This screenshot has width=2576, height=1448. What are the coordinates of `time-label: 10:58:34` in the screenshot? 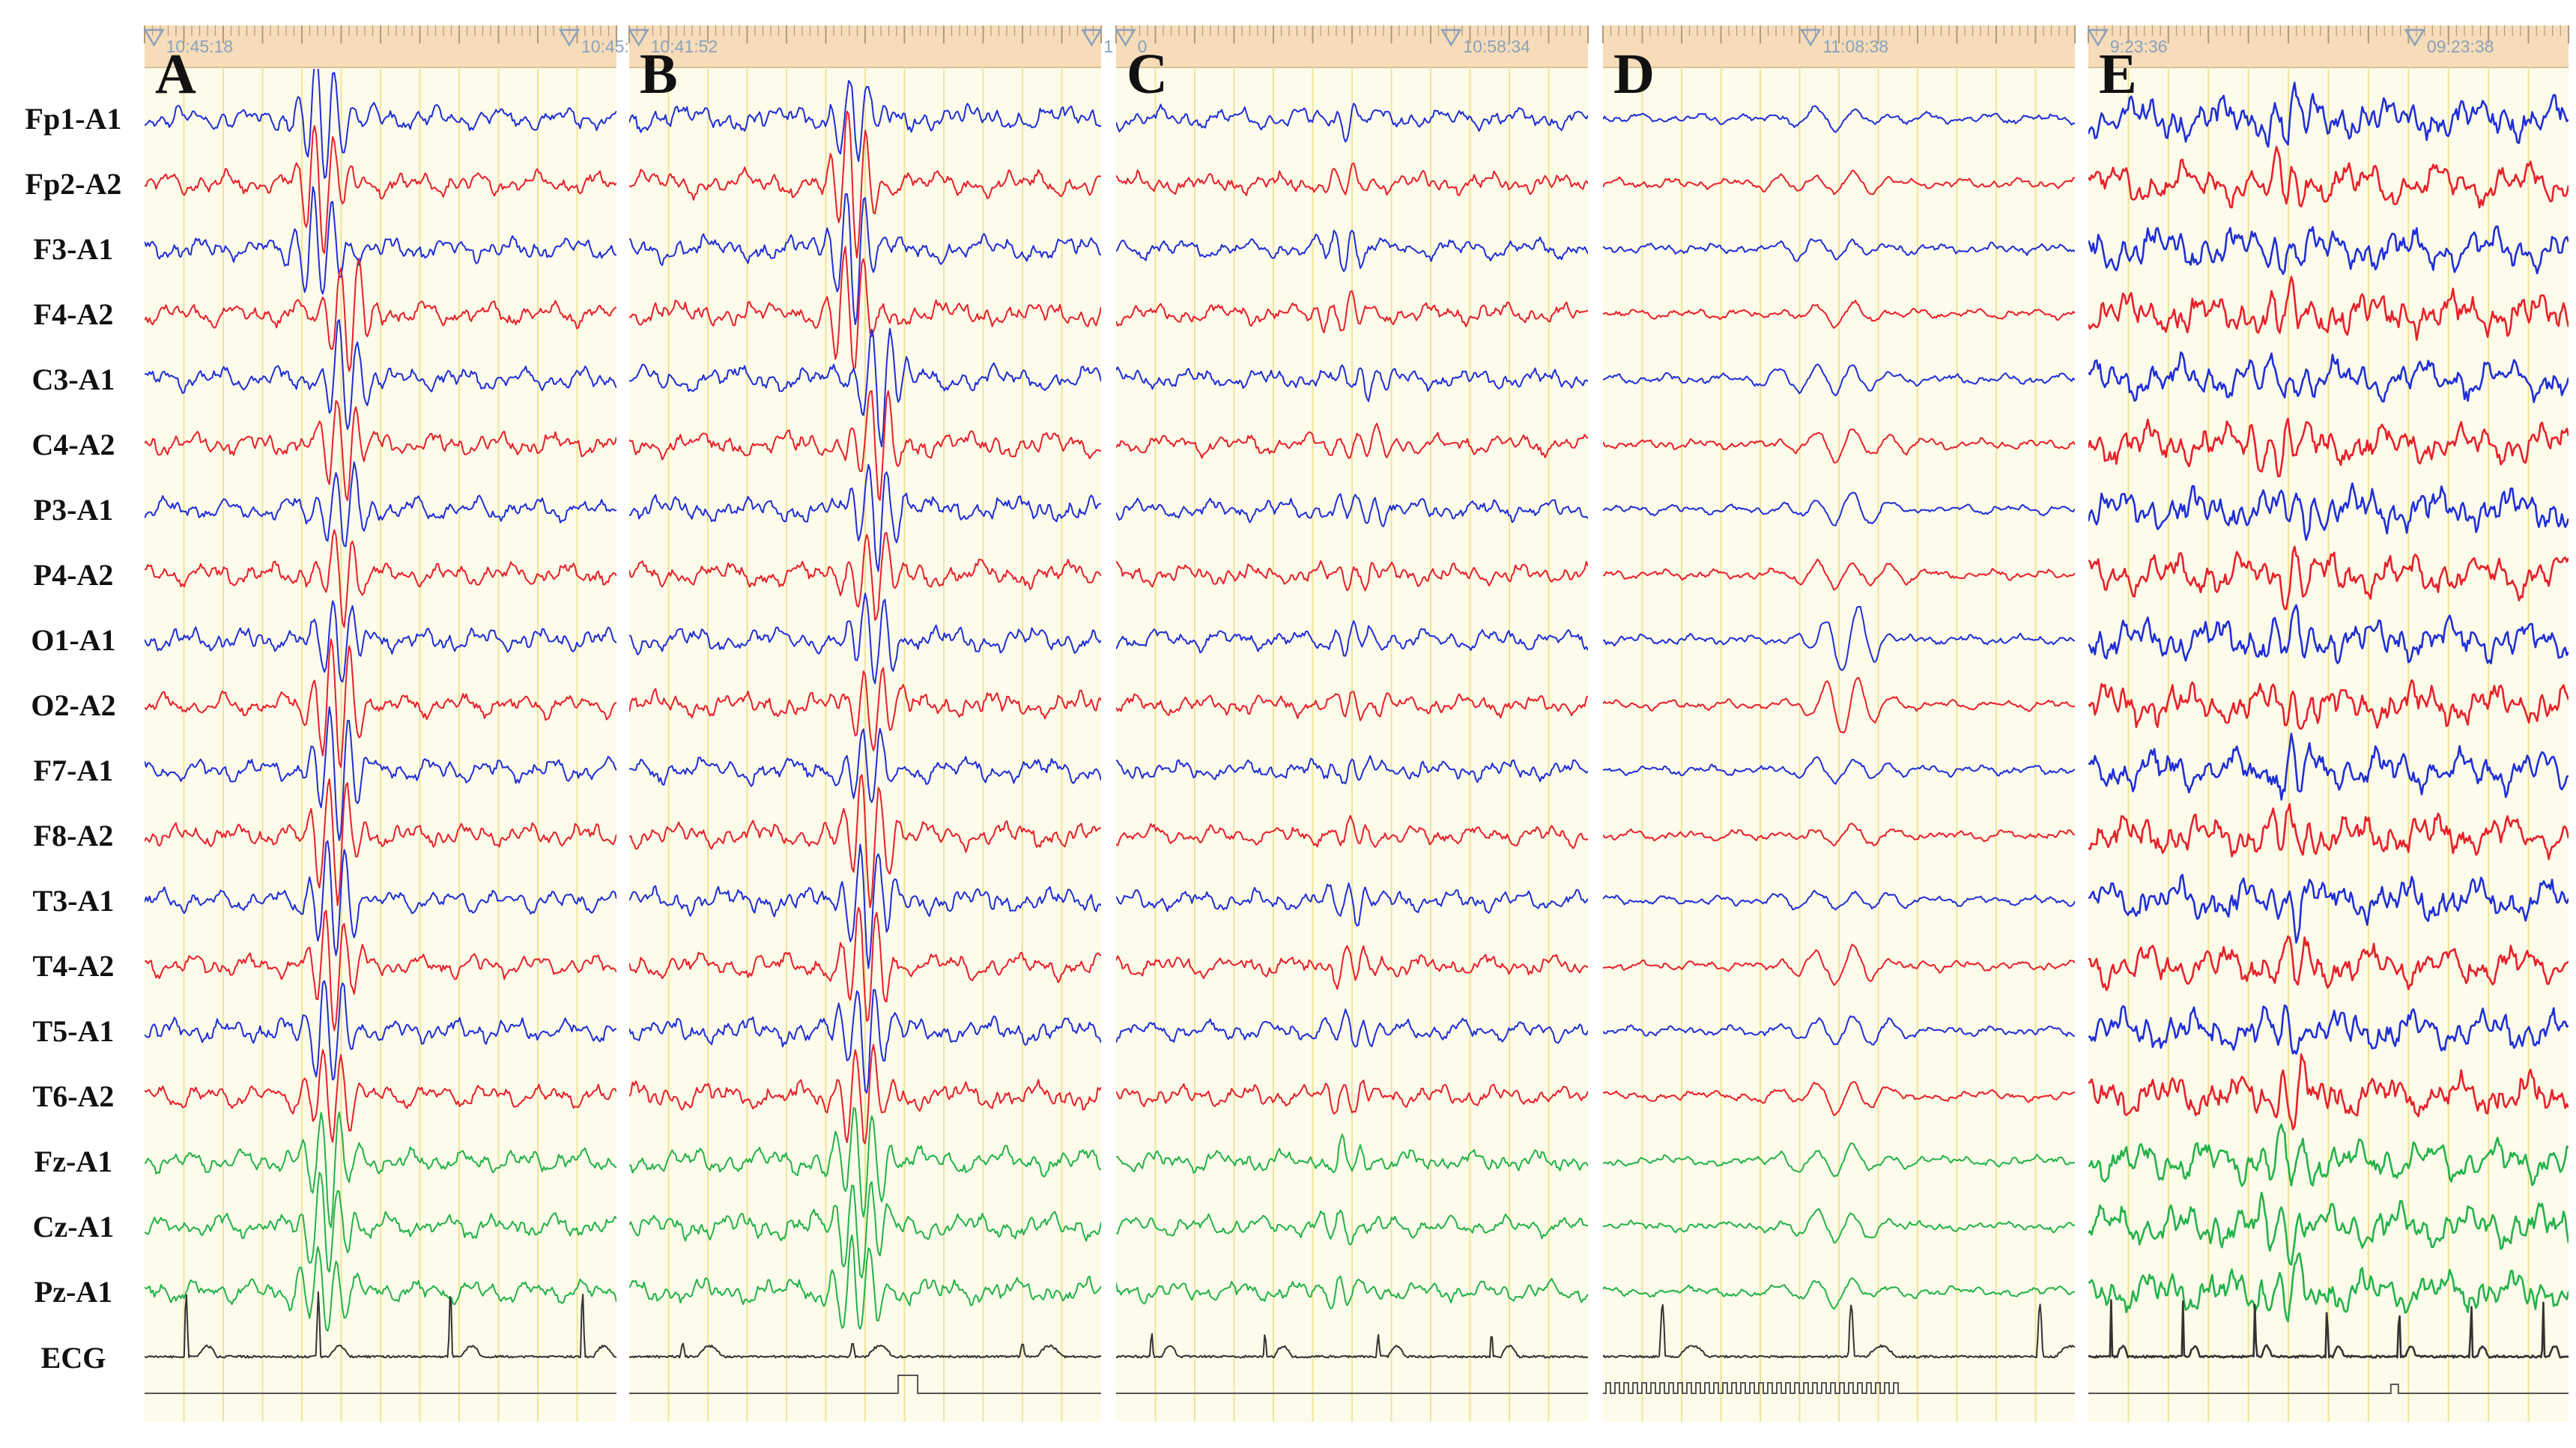 It's located at (1496, 46).